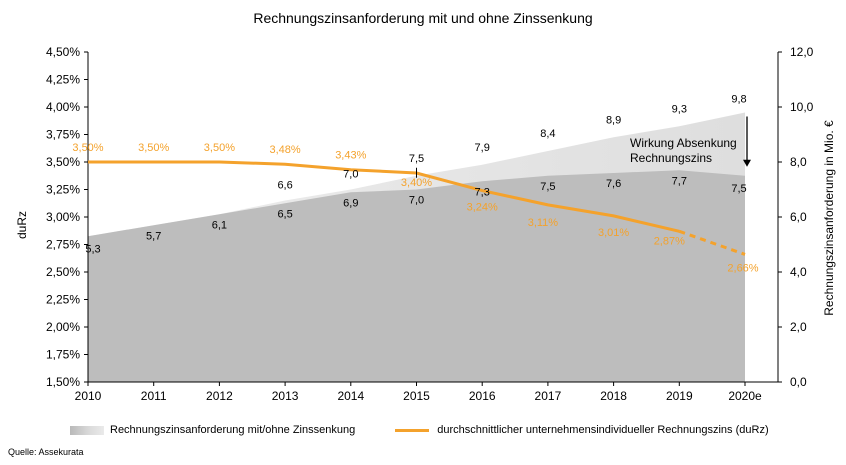  What do you see at coordinates (384, 196) in the screenshot?
I see `durz-line` at bounding box center [384, 196].